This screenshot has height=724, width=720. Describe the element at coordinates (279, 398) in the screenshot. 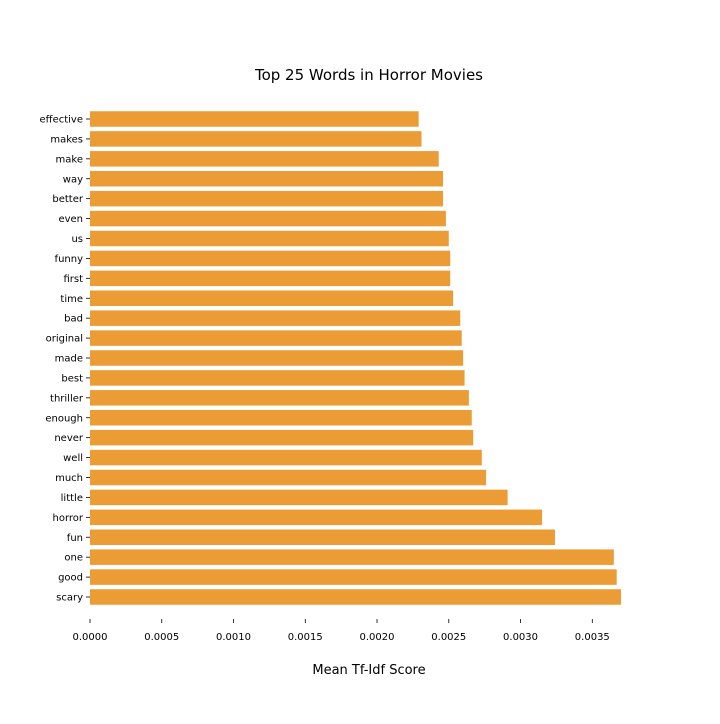

I see `bar-thriller` at that location.